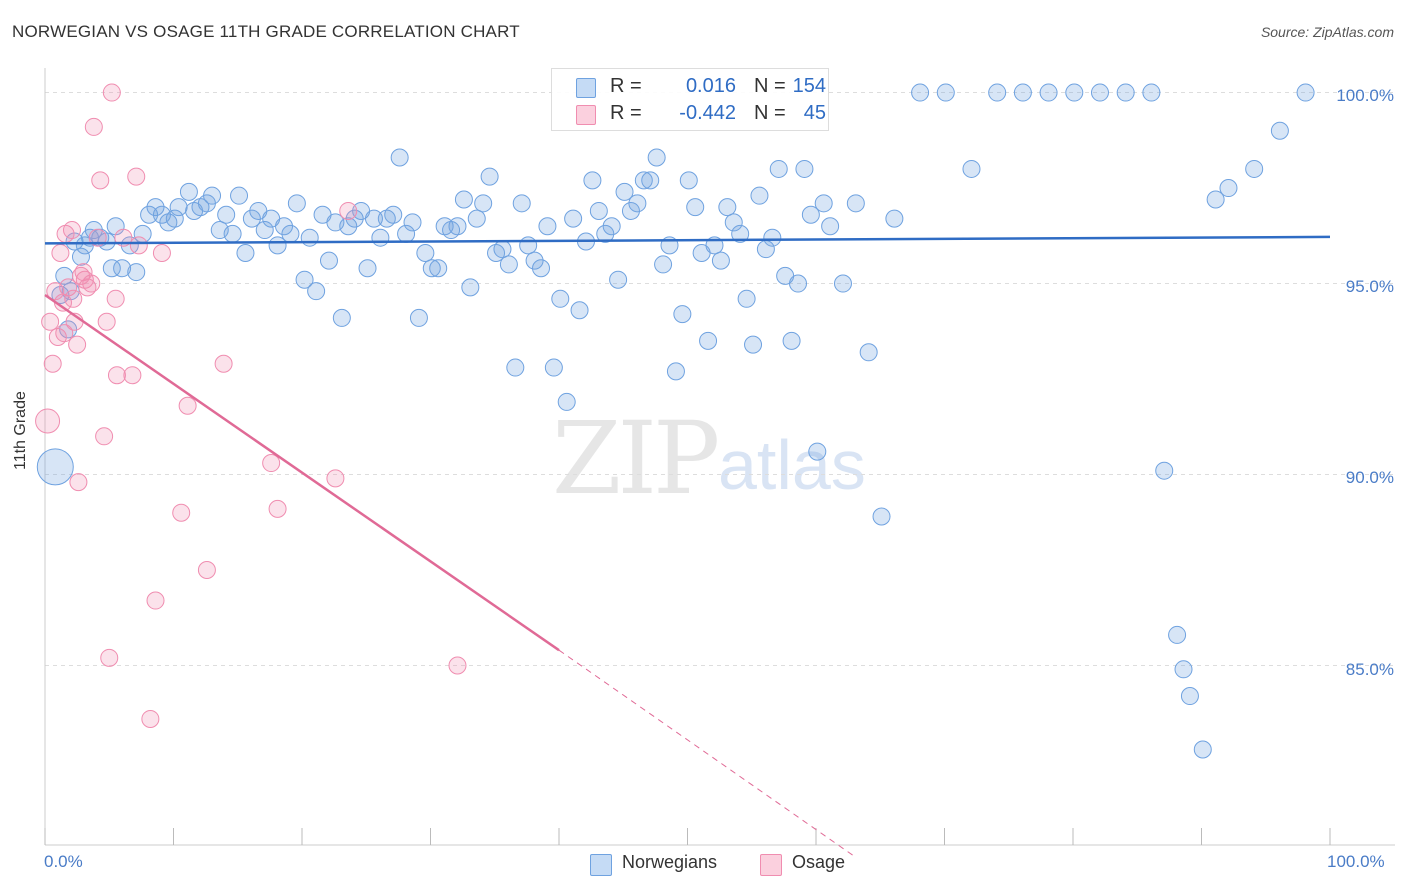  Describe the element at coordinates (636, 458) in the screenshot. I see `watermark-zip: ZIP` at that location.